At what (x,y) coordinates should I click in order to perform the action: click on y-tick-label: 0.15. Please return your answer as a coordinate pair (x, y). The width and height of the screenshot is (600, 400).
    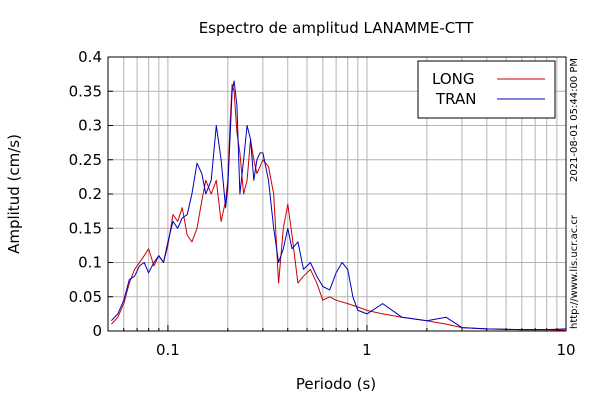
    Looking at the image, I should click on (85, 228).